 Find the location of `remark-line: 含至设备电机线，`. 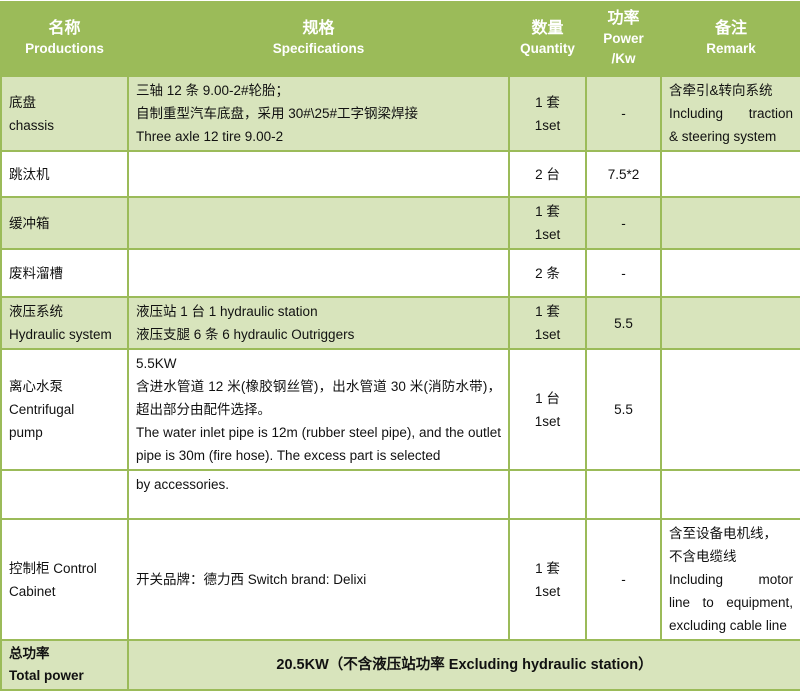

remark-line: 含至设备电机线， is located at coordinates (723, 533).